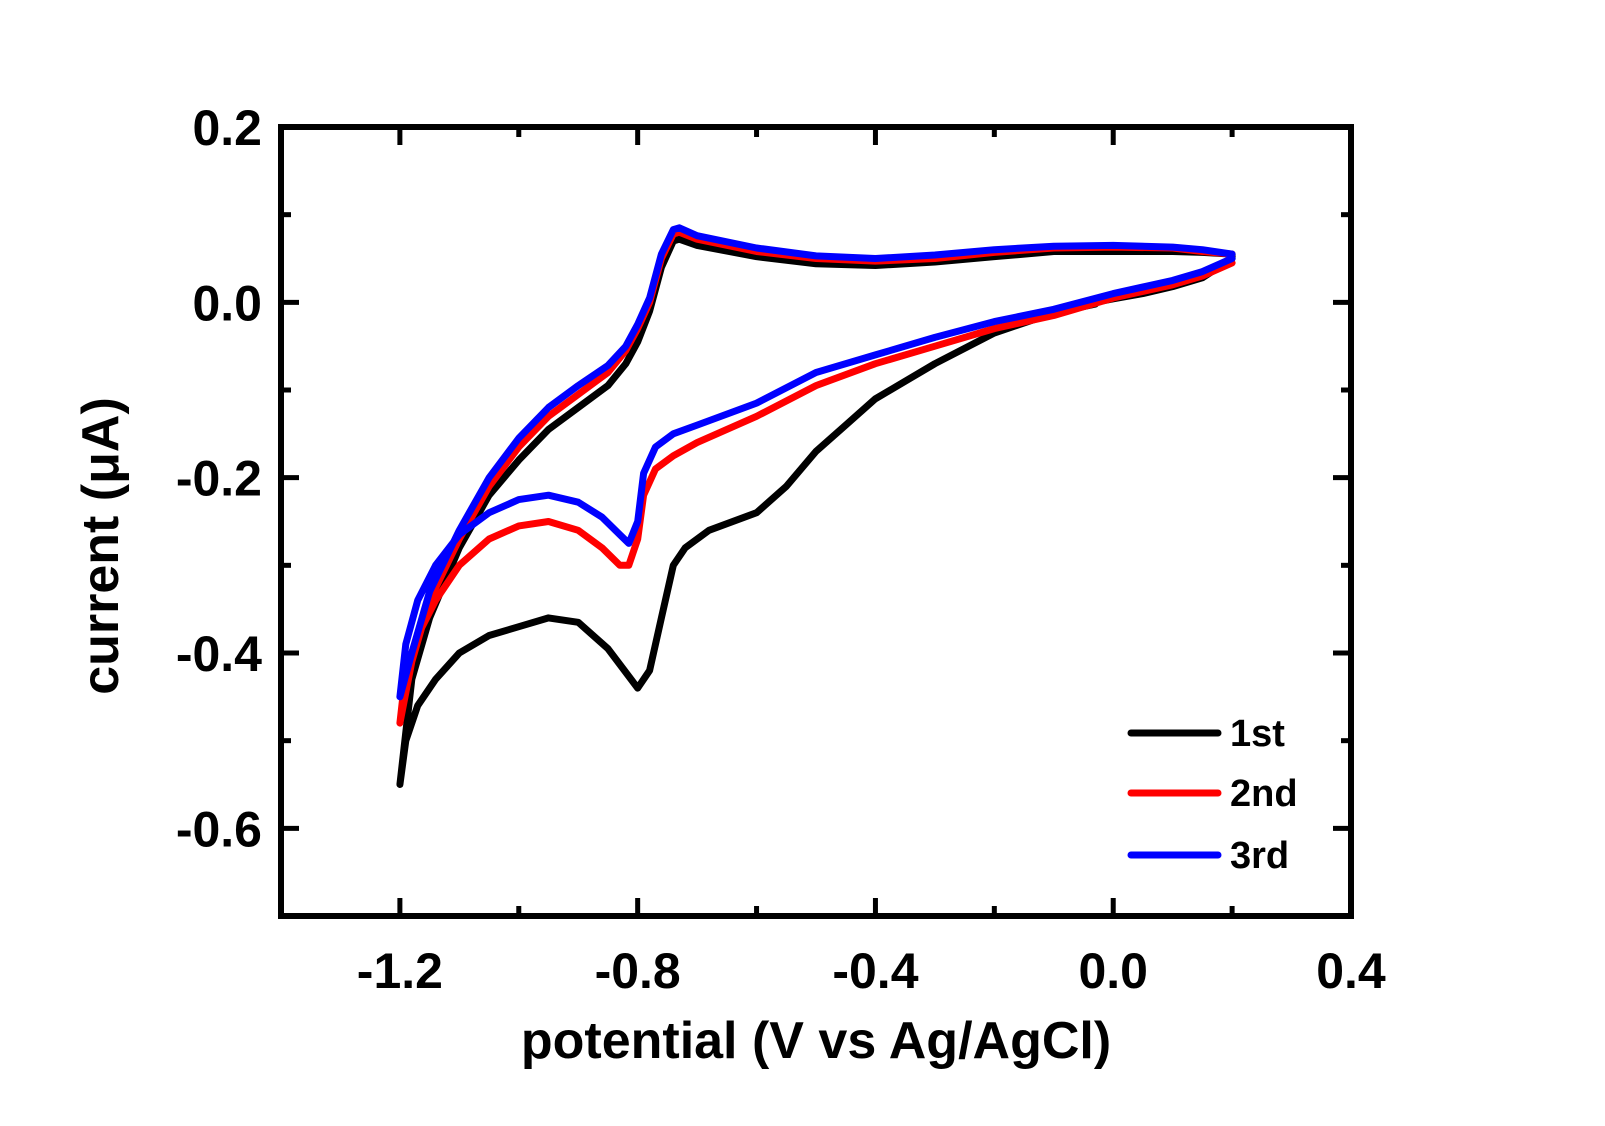 The width and height of the screenshot is (1605, 1126). What do you see at coordinates (227, 303) in the screenshot?
I see `y-tick-label: 0.0` at bounding box center [227, 303].